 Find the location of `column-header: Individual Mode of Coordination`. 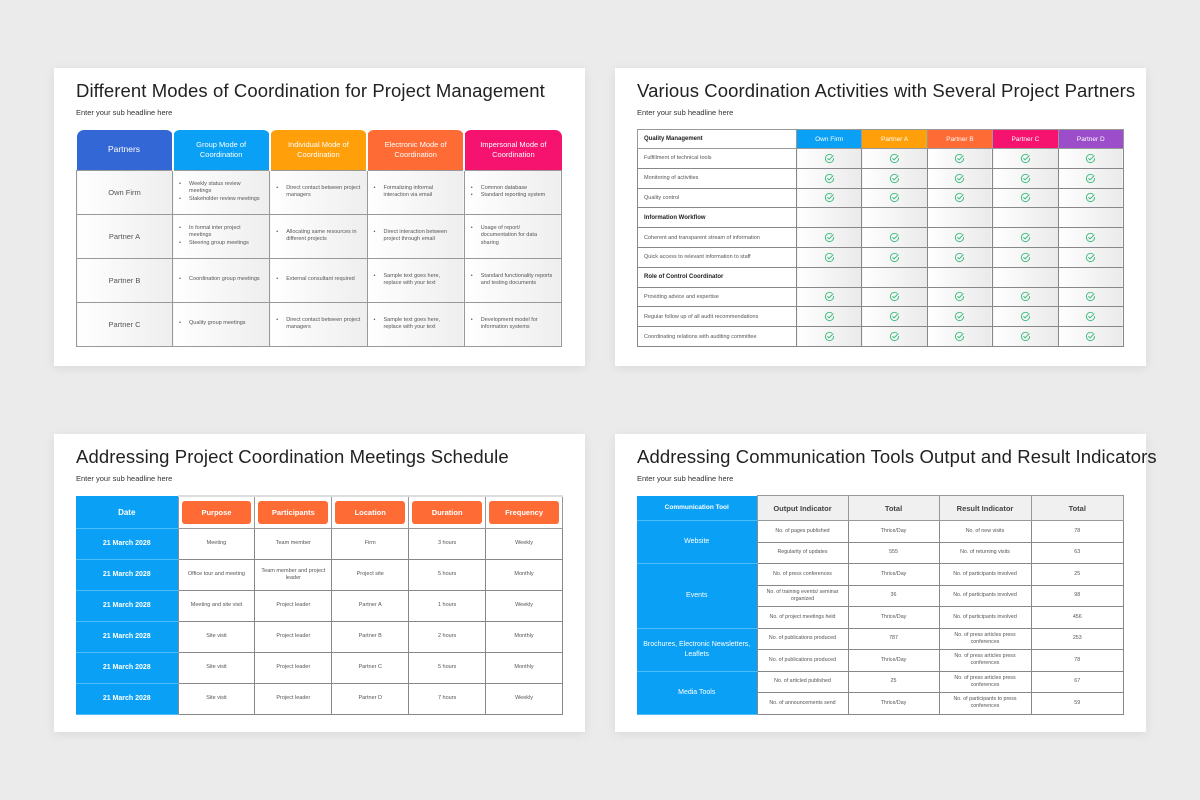

column-header: Individual Mode of Coordination is located at coordinates (317, 150).